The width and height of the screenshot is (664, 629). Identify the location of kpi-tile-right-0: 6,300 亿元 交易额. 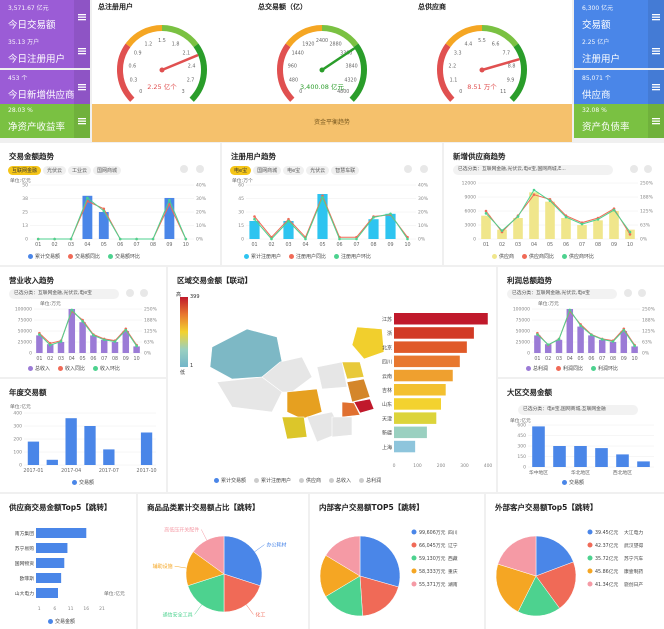
(619, 17).